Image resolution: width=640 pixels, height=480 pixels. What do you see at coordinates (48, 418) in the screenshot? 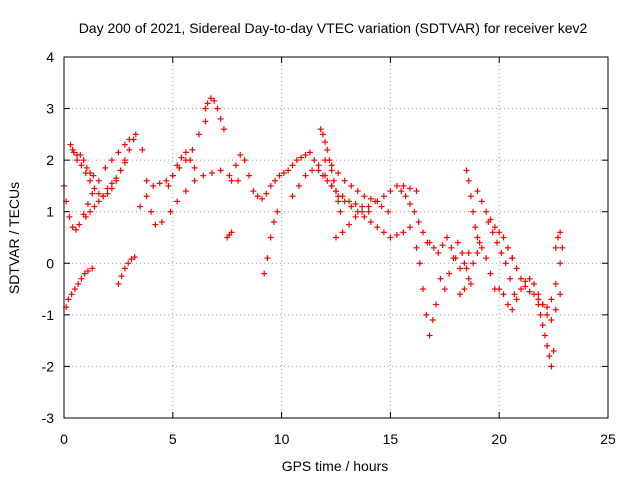
I see `y-tick-label: -3` at bounding box center [48, 418].